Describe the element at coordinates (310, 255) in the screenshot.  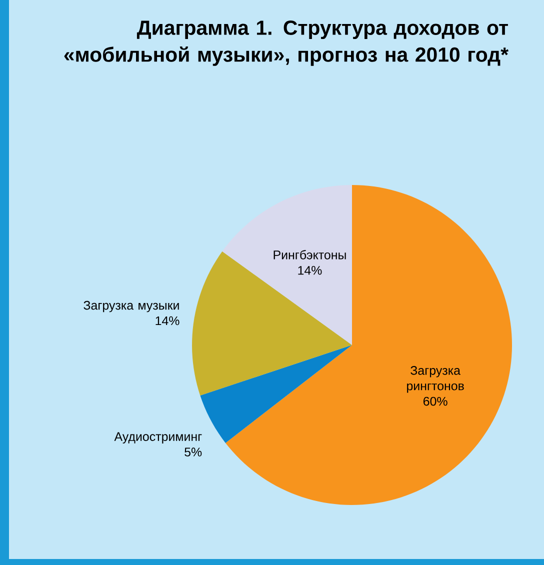
I see `slice-label: Рингбэктоны` at that location.